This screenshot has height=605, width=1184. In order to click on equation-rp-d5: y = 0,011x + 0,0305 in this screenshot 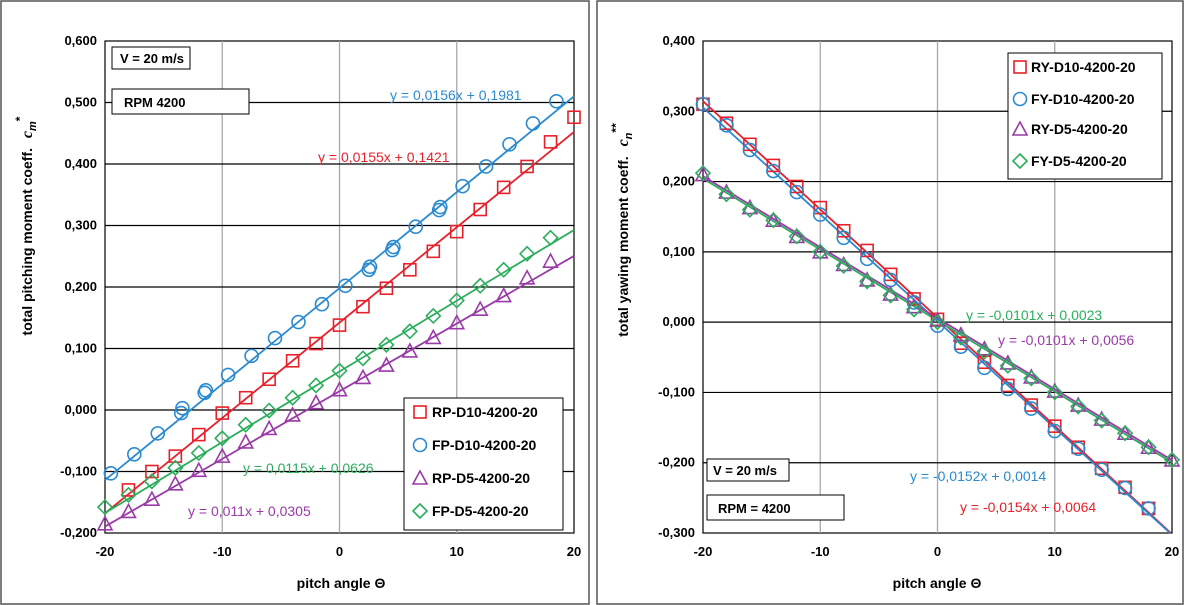, I will do `click(249, 511)`.